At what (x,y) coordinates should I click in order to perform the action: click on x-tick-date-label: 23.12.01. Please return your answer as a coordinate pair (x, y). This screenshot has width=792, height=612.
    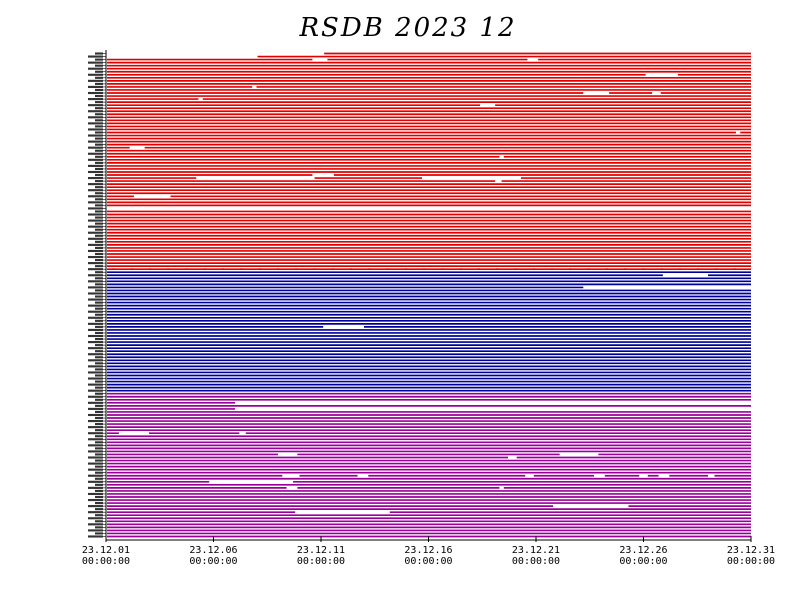
    Looking at the image, I should click on (106, 550).